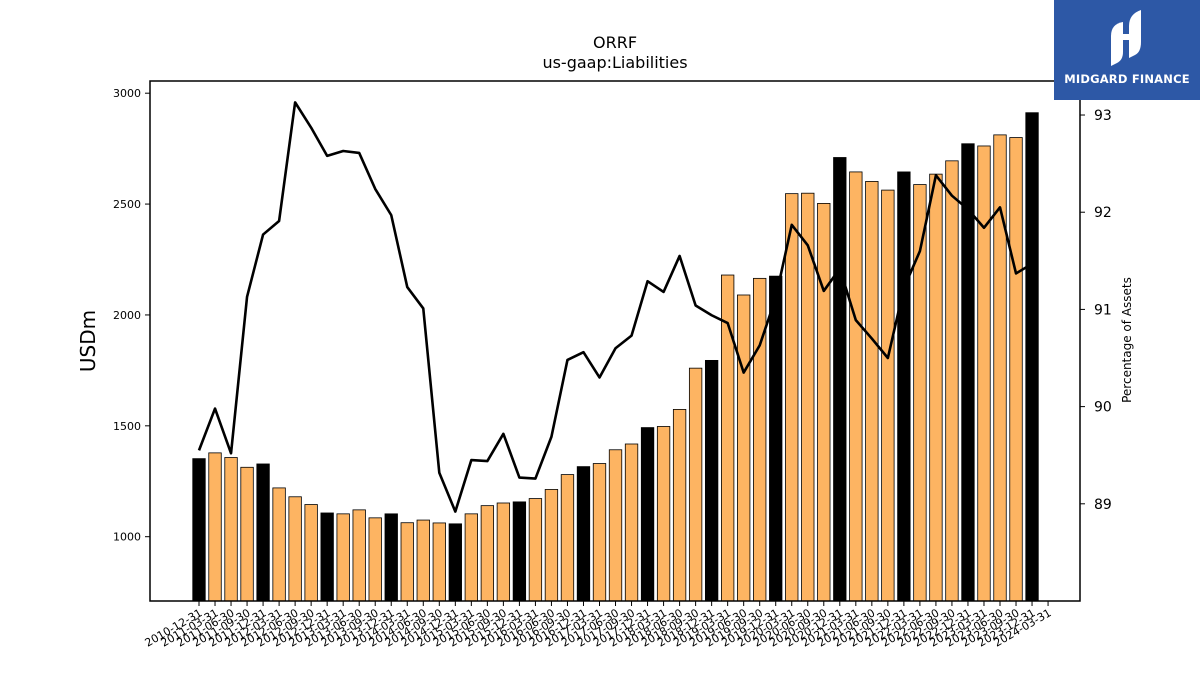 The image size is (1200, 675). What do you see at coordinates (127, 93) in the screenshot?
I see `y-tick-label: 3000` at bounding box center [127, 93].